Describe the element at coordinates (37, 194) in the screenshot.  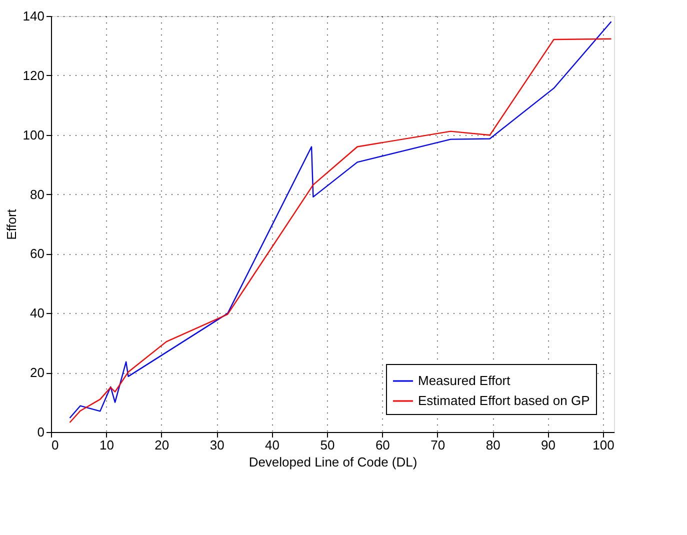
I see `y-tick-label: 80` at that location.